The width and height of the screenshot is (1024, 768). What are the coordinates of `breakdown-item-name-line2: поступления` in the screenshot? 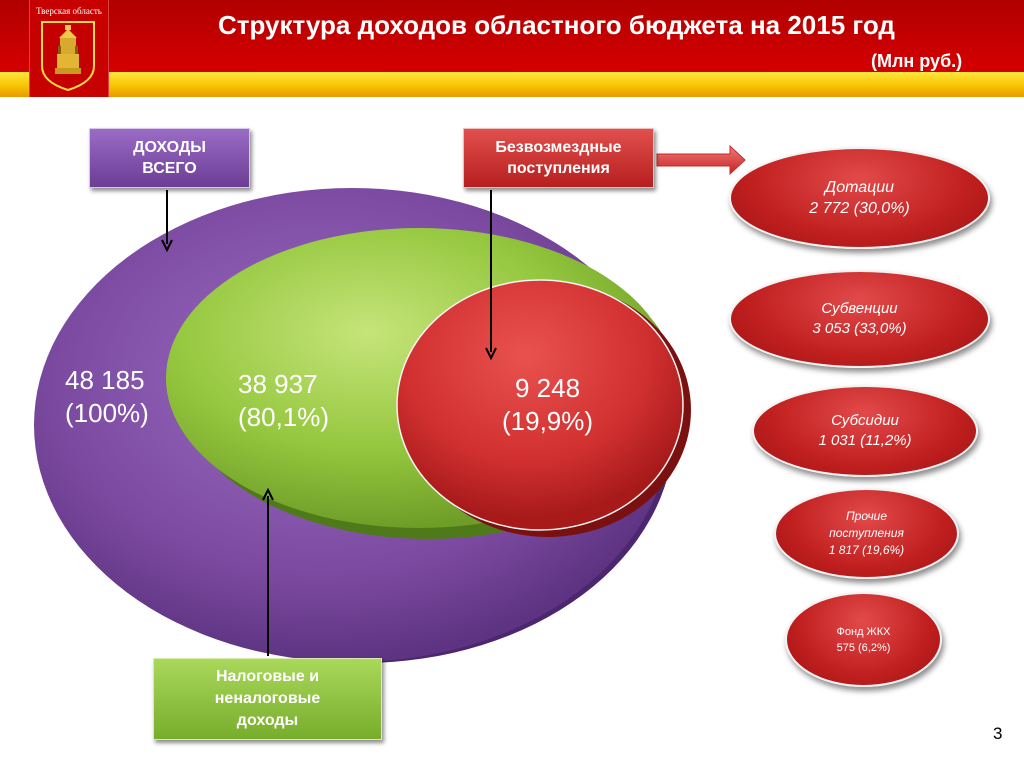 It's located at (866, 533).